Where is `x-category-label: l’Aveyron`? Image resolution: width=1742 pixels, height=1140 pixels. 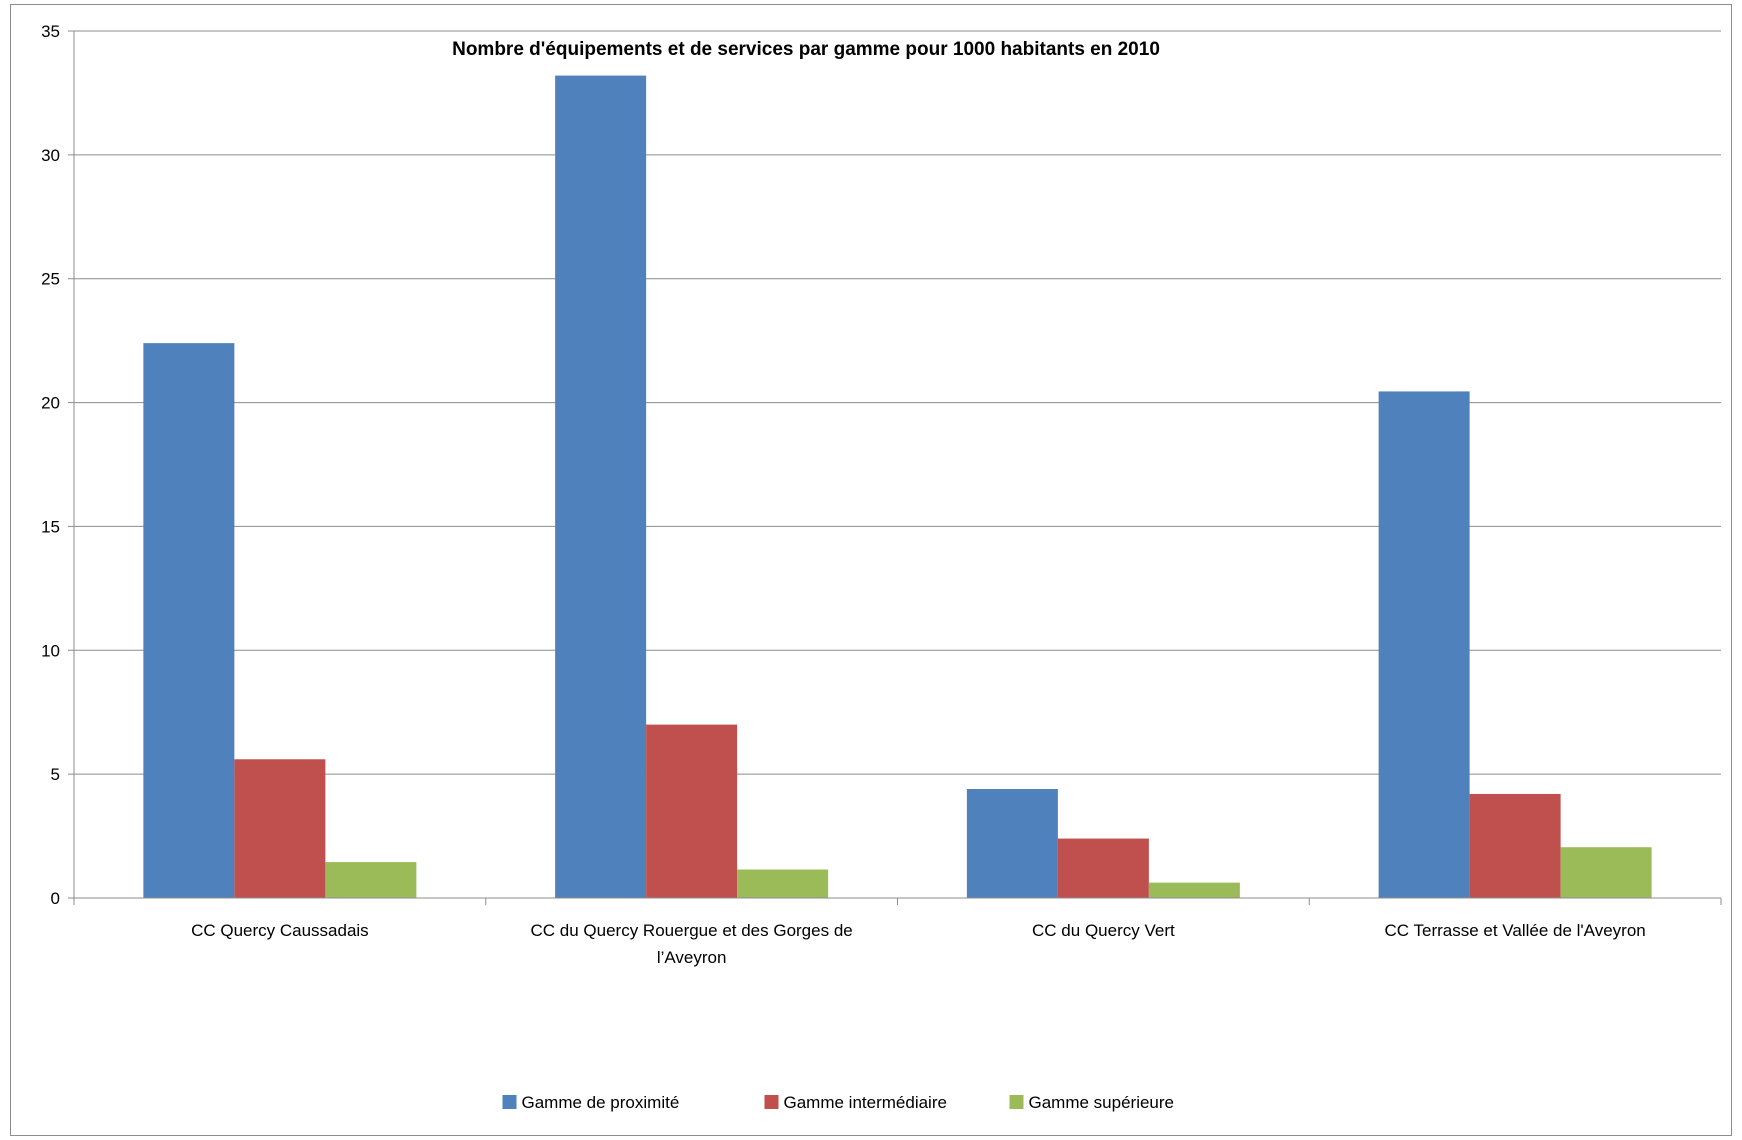 x-category-label: l’Aveyron is located at coordinates (692, 957).